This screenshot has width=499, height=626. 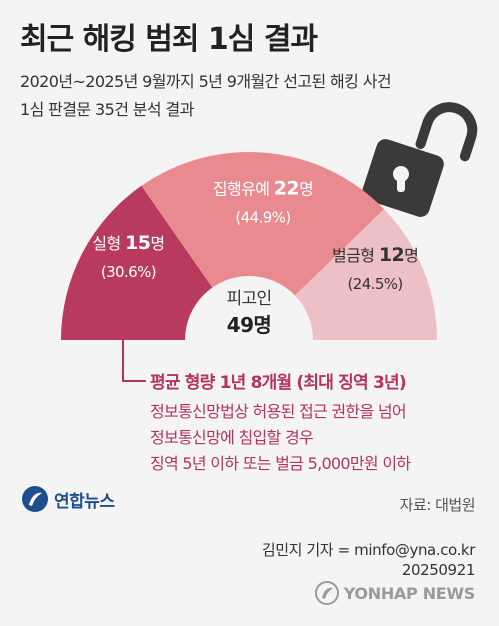 What do you see at coordinates (438, 570) in the screenshot?
I see `credit-date: 20250921` at bounding box center [438, 570].